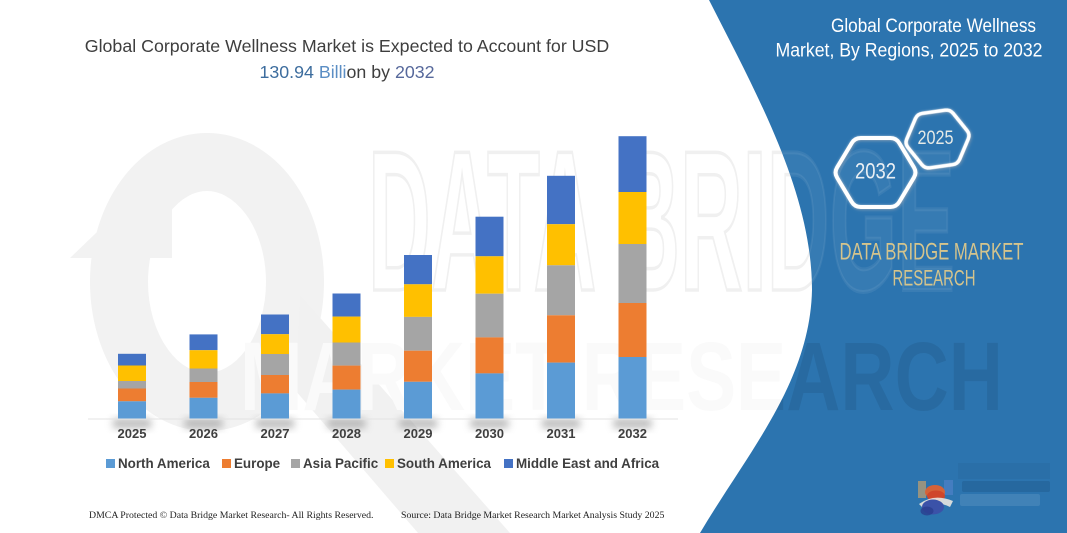  I want to click on svg-text: RESEARCH, so click(934, 278).